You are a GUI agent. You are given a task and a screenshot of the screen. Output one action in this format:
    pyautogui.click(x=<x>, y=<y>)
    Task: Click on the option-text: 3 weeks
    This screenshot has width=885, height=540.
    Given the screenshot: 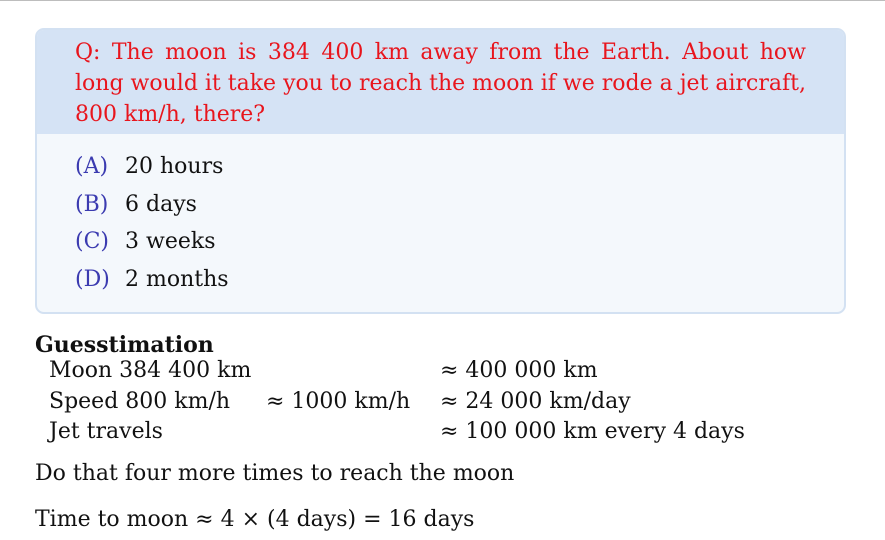 What is the action you would take?
    pyautogui.click(x=170, y=241)
    